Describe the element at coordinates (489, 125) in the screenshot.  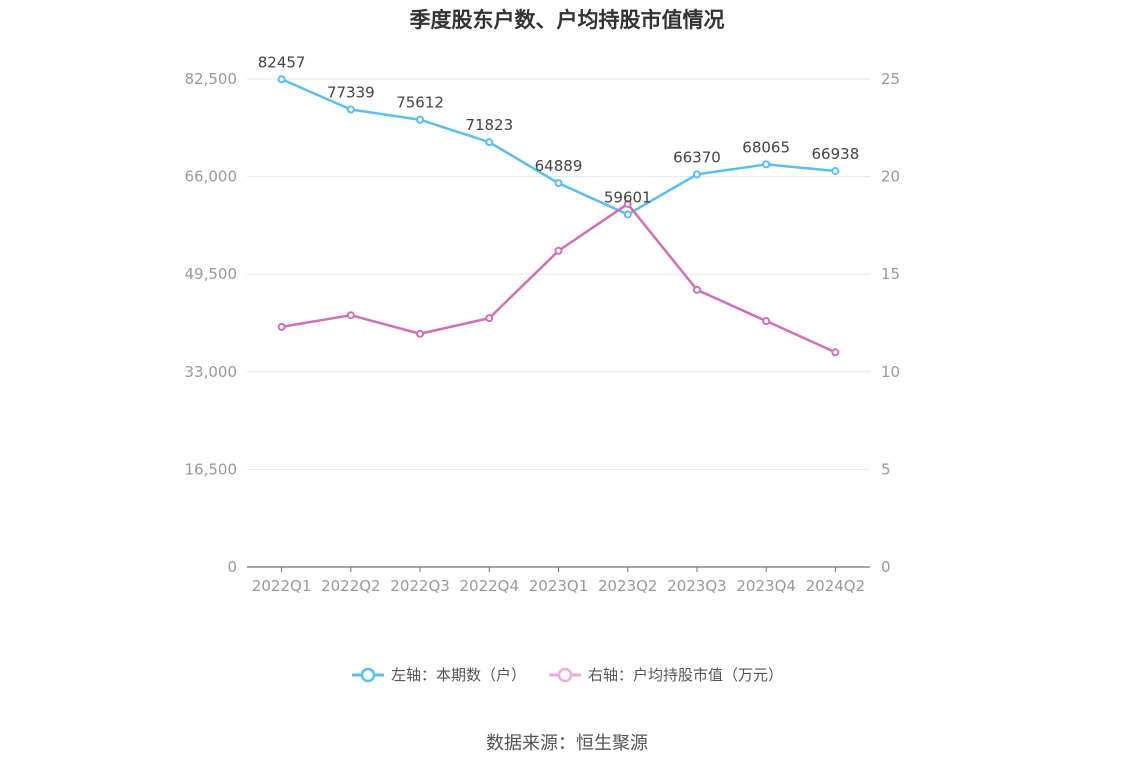
I see `data-label: 71823` at that location.